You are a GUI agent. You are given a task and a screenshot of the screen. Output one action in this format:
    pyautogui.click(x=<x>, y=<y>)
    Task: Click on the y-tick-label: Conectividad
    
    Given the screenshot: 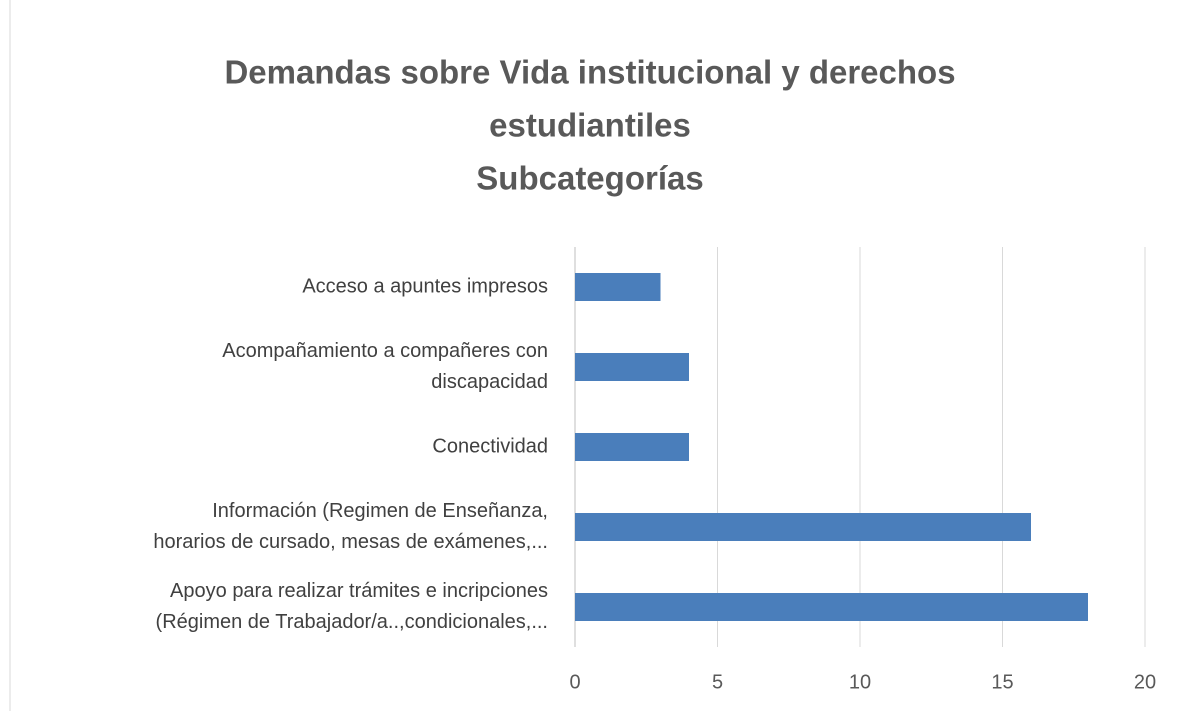 What is the action you would take?
    pyautogui.click(x=490, y=446)
    